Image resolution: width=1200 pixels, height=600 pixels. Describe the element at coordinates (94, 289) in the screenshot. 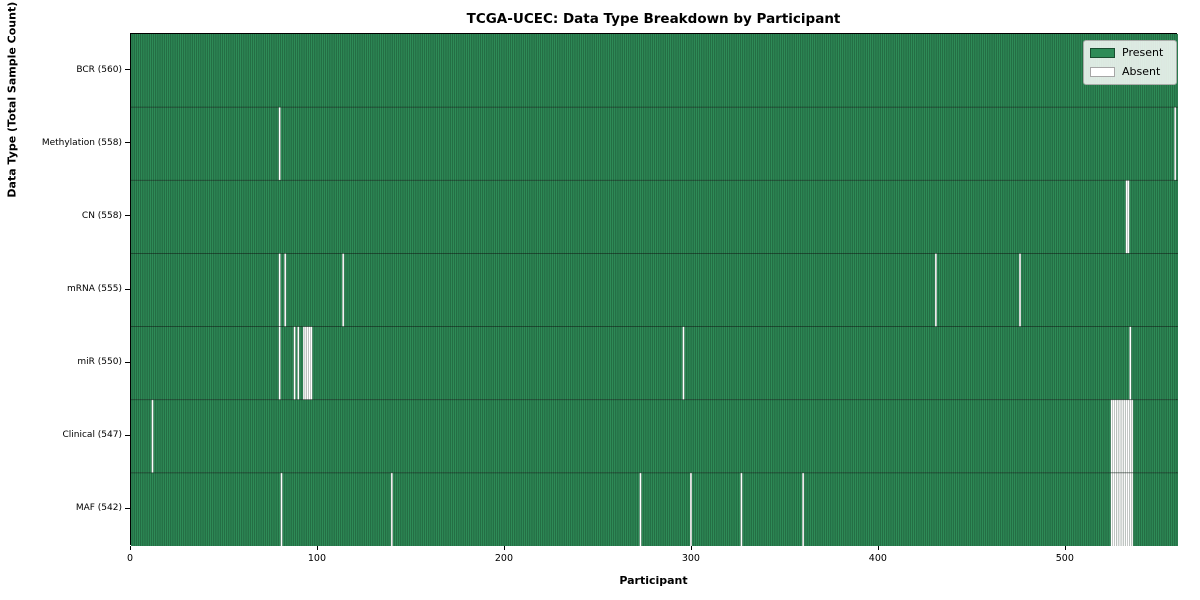

I see `y-tick-label-mrna: mRNA (555)` at that location.